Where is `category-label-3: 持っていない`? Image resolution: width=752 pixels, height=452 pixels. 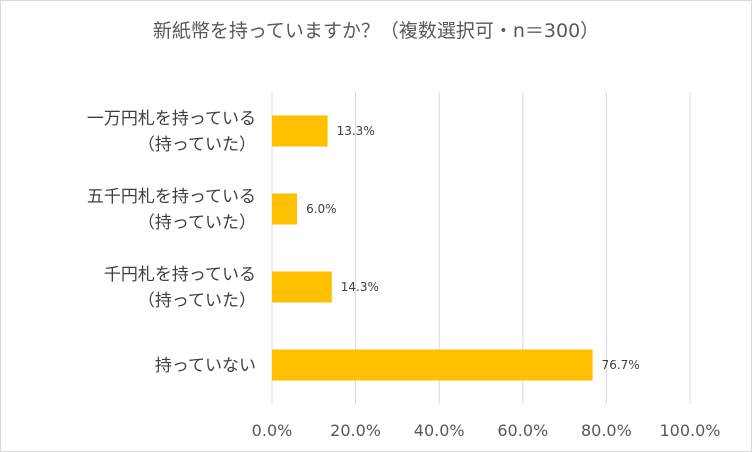
category-label-3: 持っていない is located at coordinates (205, 366).